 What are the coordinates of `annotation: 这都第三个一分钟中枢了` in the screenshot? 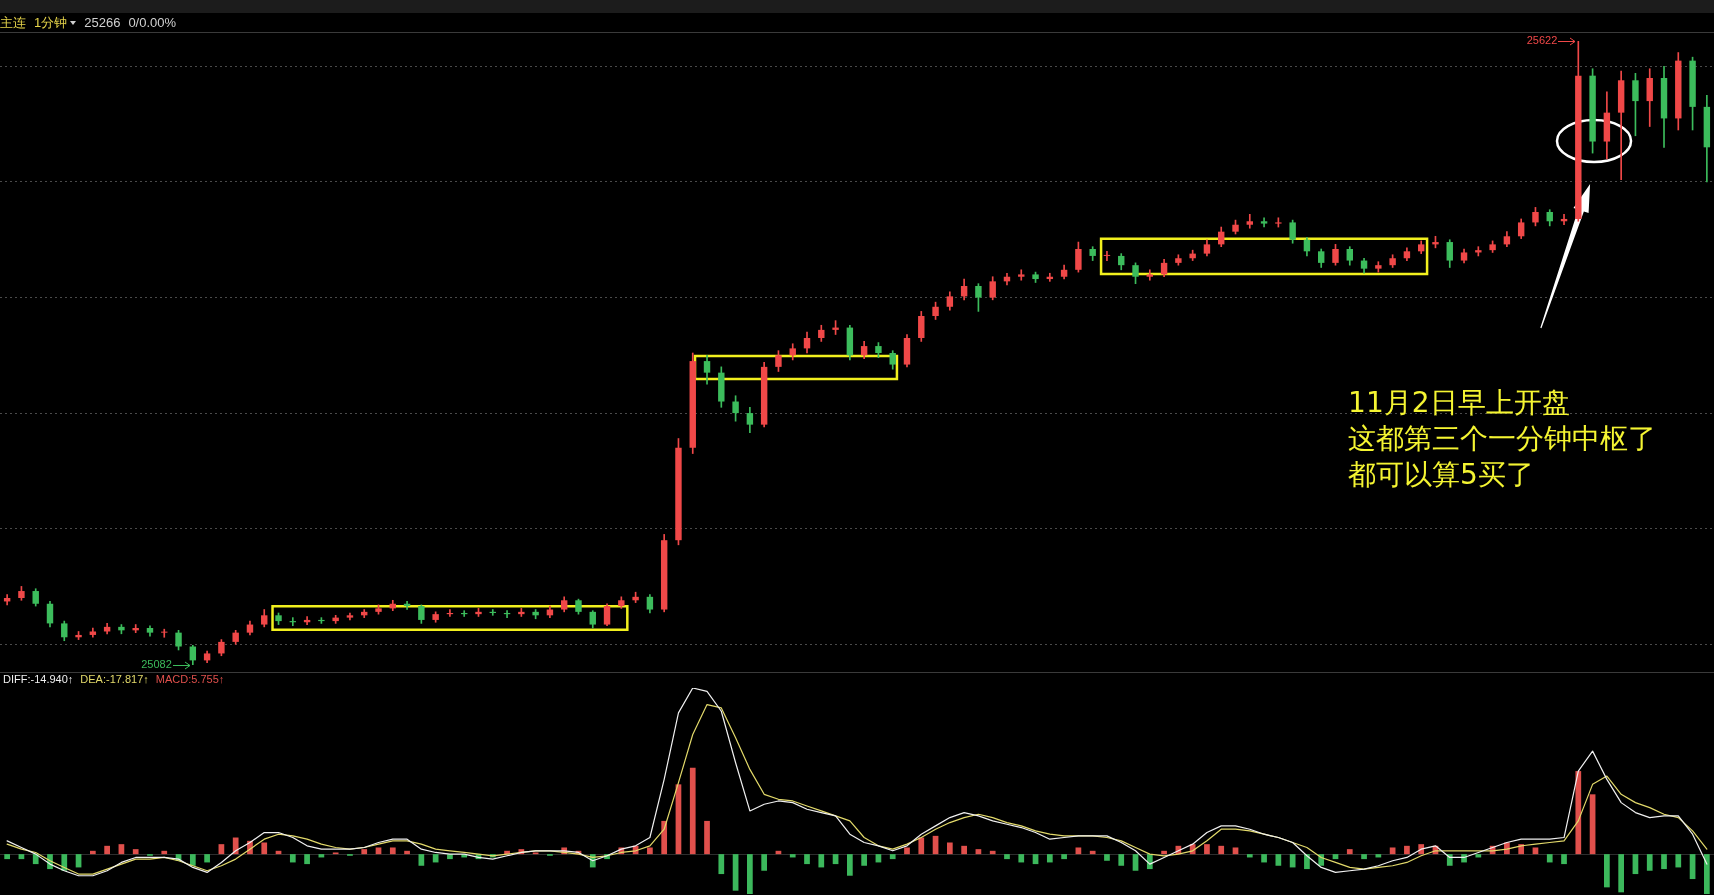 It's located at (1502, 439).